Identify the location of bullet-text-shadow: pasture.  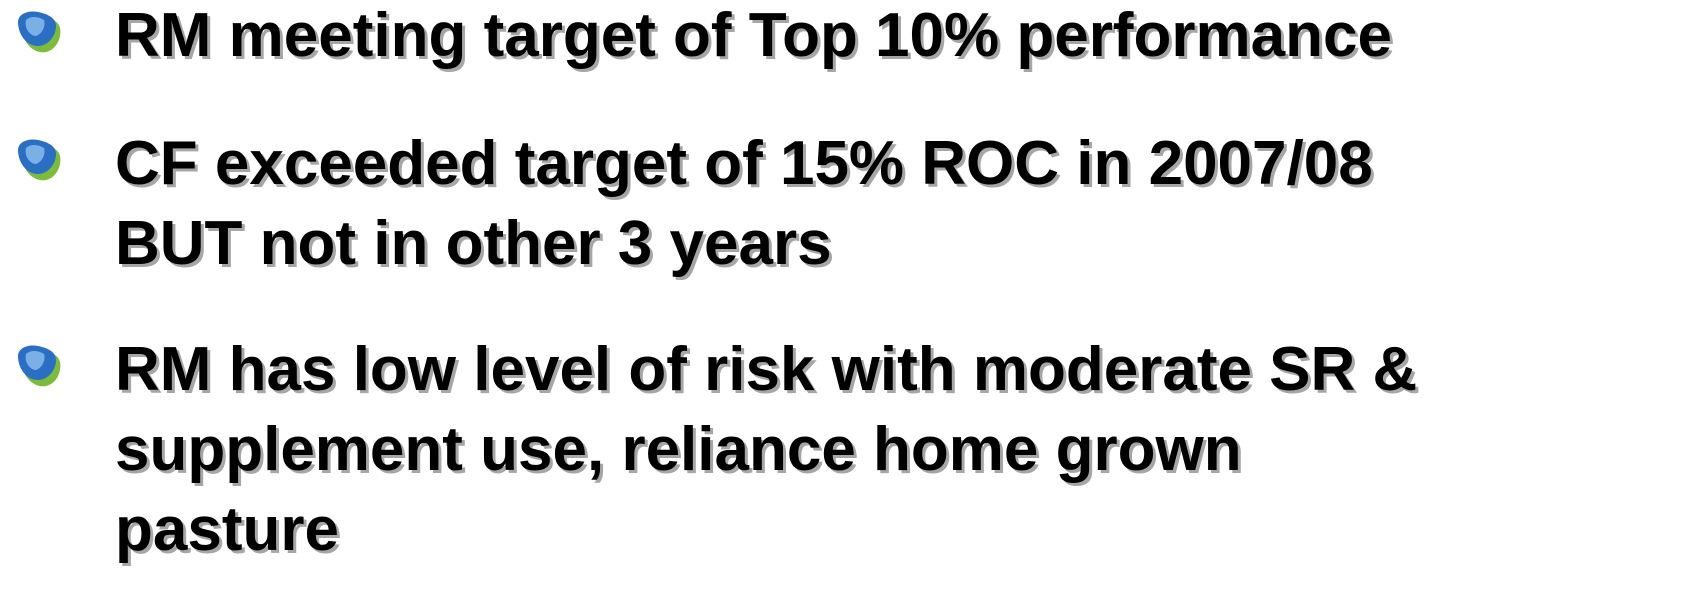
(230, 532).